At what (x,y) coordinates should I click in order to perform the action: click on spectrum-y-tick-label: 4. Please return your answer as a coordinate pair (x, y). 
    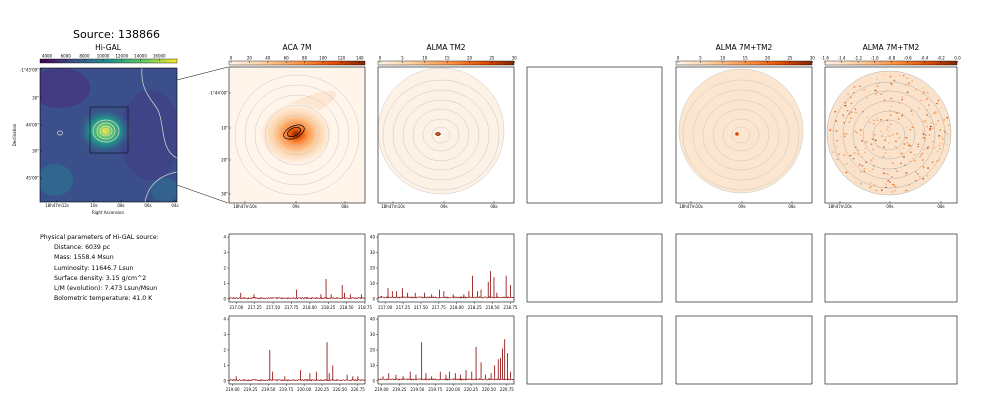
    Looking at the image, I should click on (224, 237).